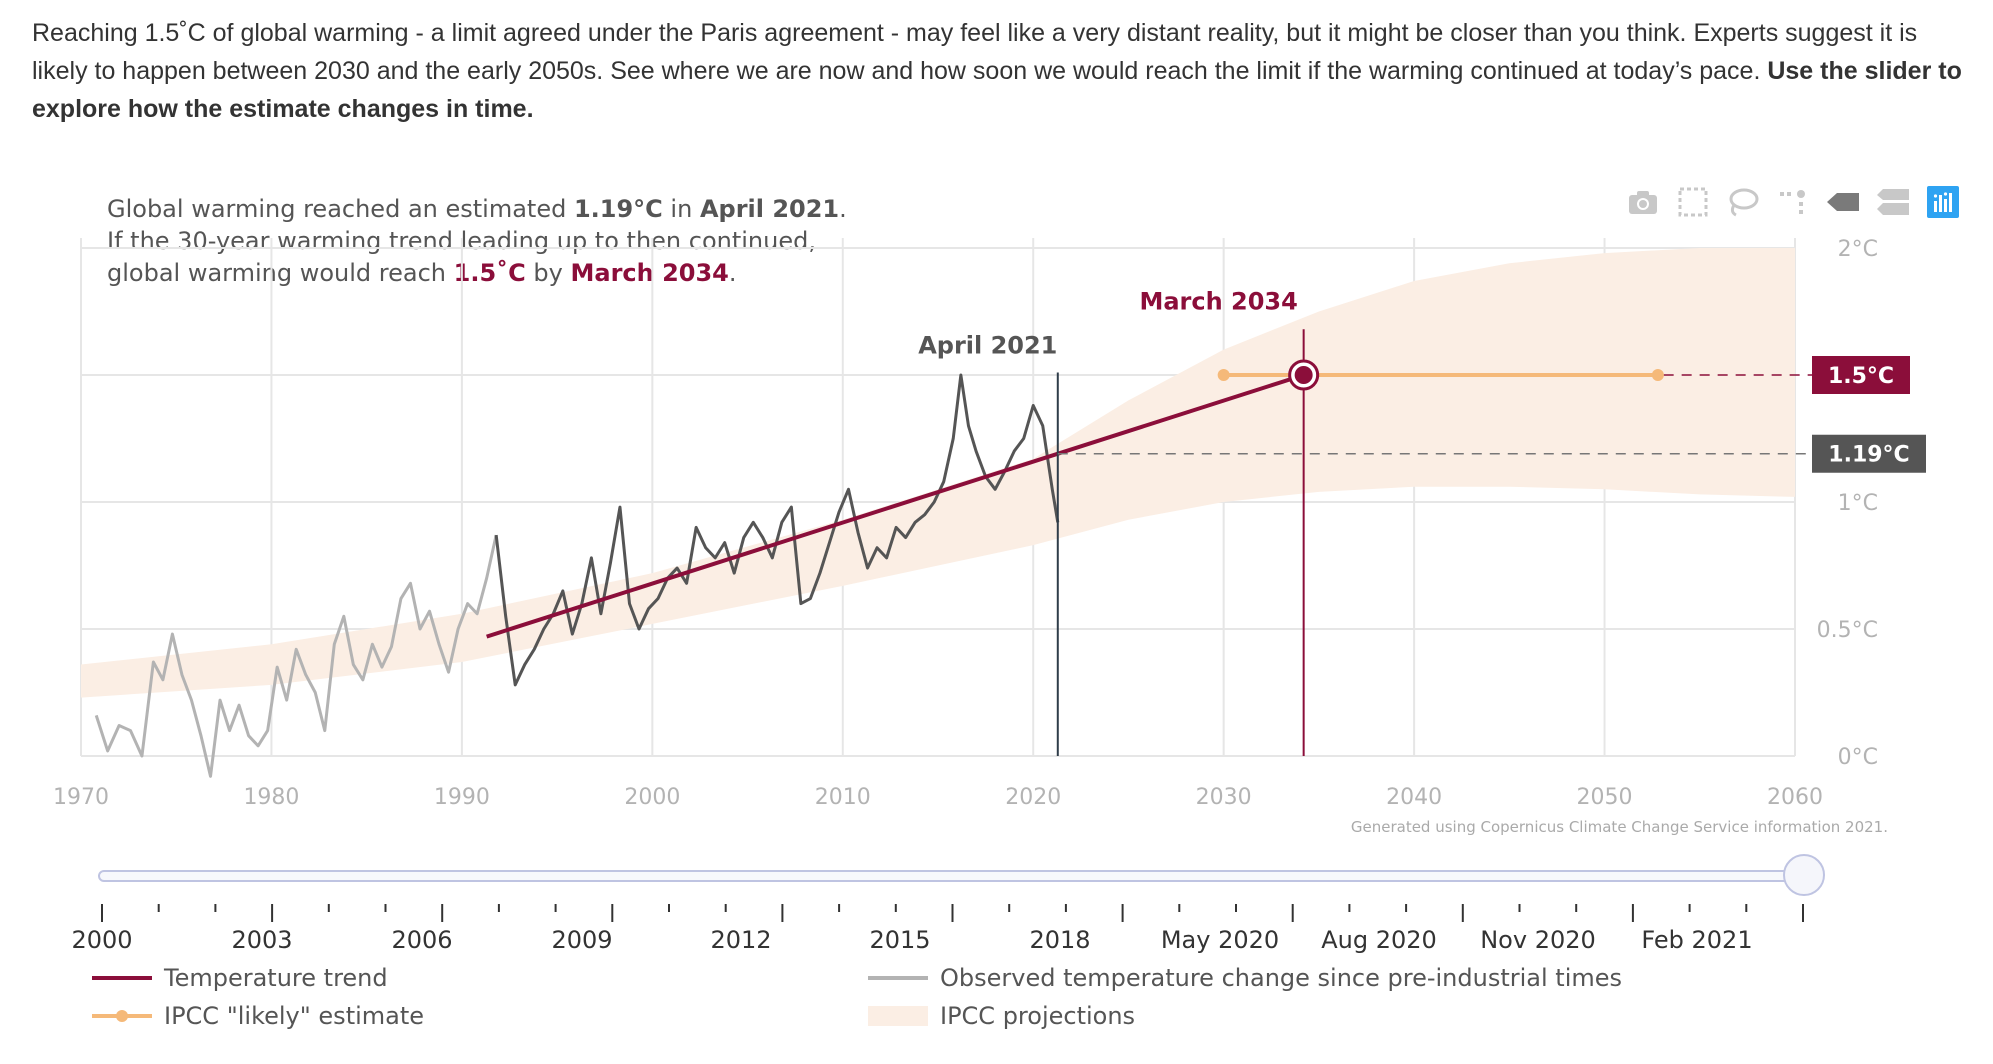 This screenshot has height=1064, width=1993. I want to click on legend-label-projections: IPCC projections, so click(1038, 1016).